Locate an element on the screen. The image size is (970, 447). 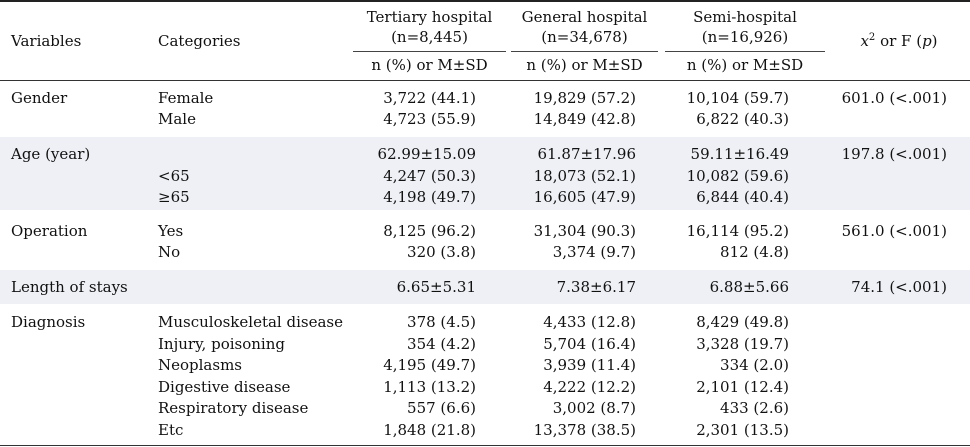
row-value: 3,328 (19.7) is located at coordinates (742, 344).